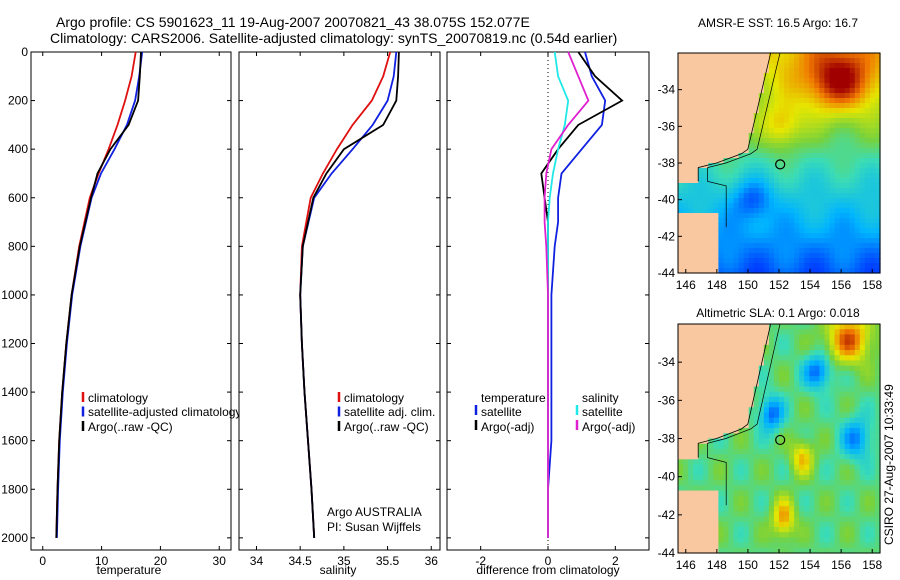 This screenshot has width=900, height=580. What do you see at coordinates (779, 565) in the screenshot?
I see `sla-map-x-tick-label: 152` at bounding box center [779, 565].